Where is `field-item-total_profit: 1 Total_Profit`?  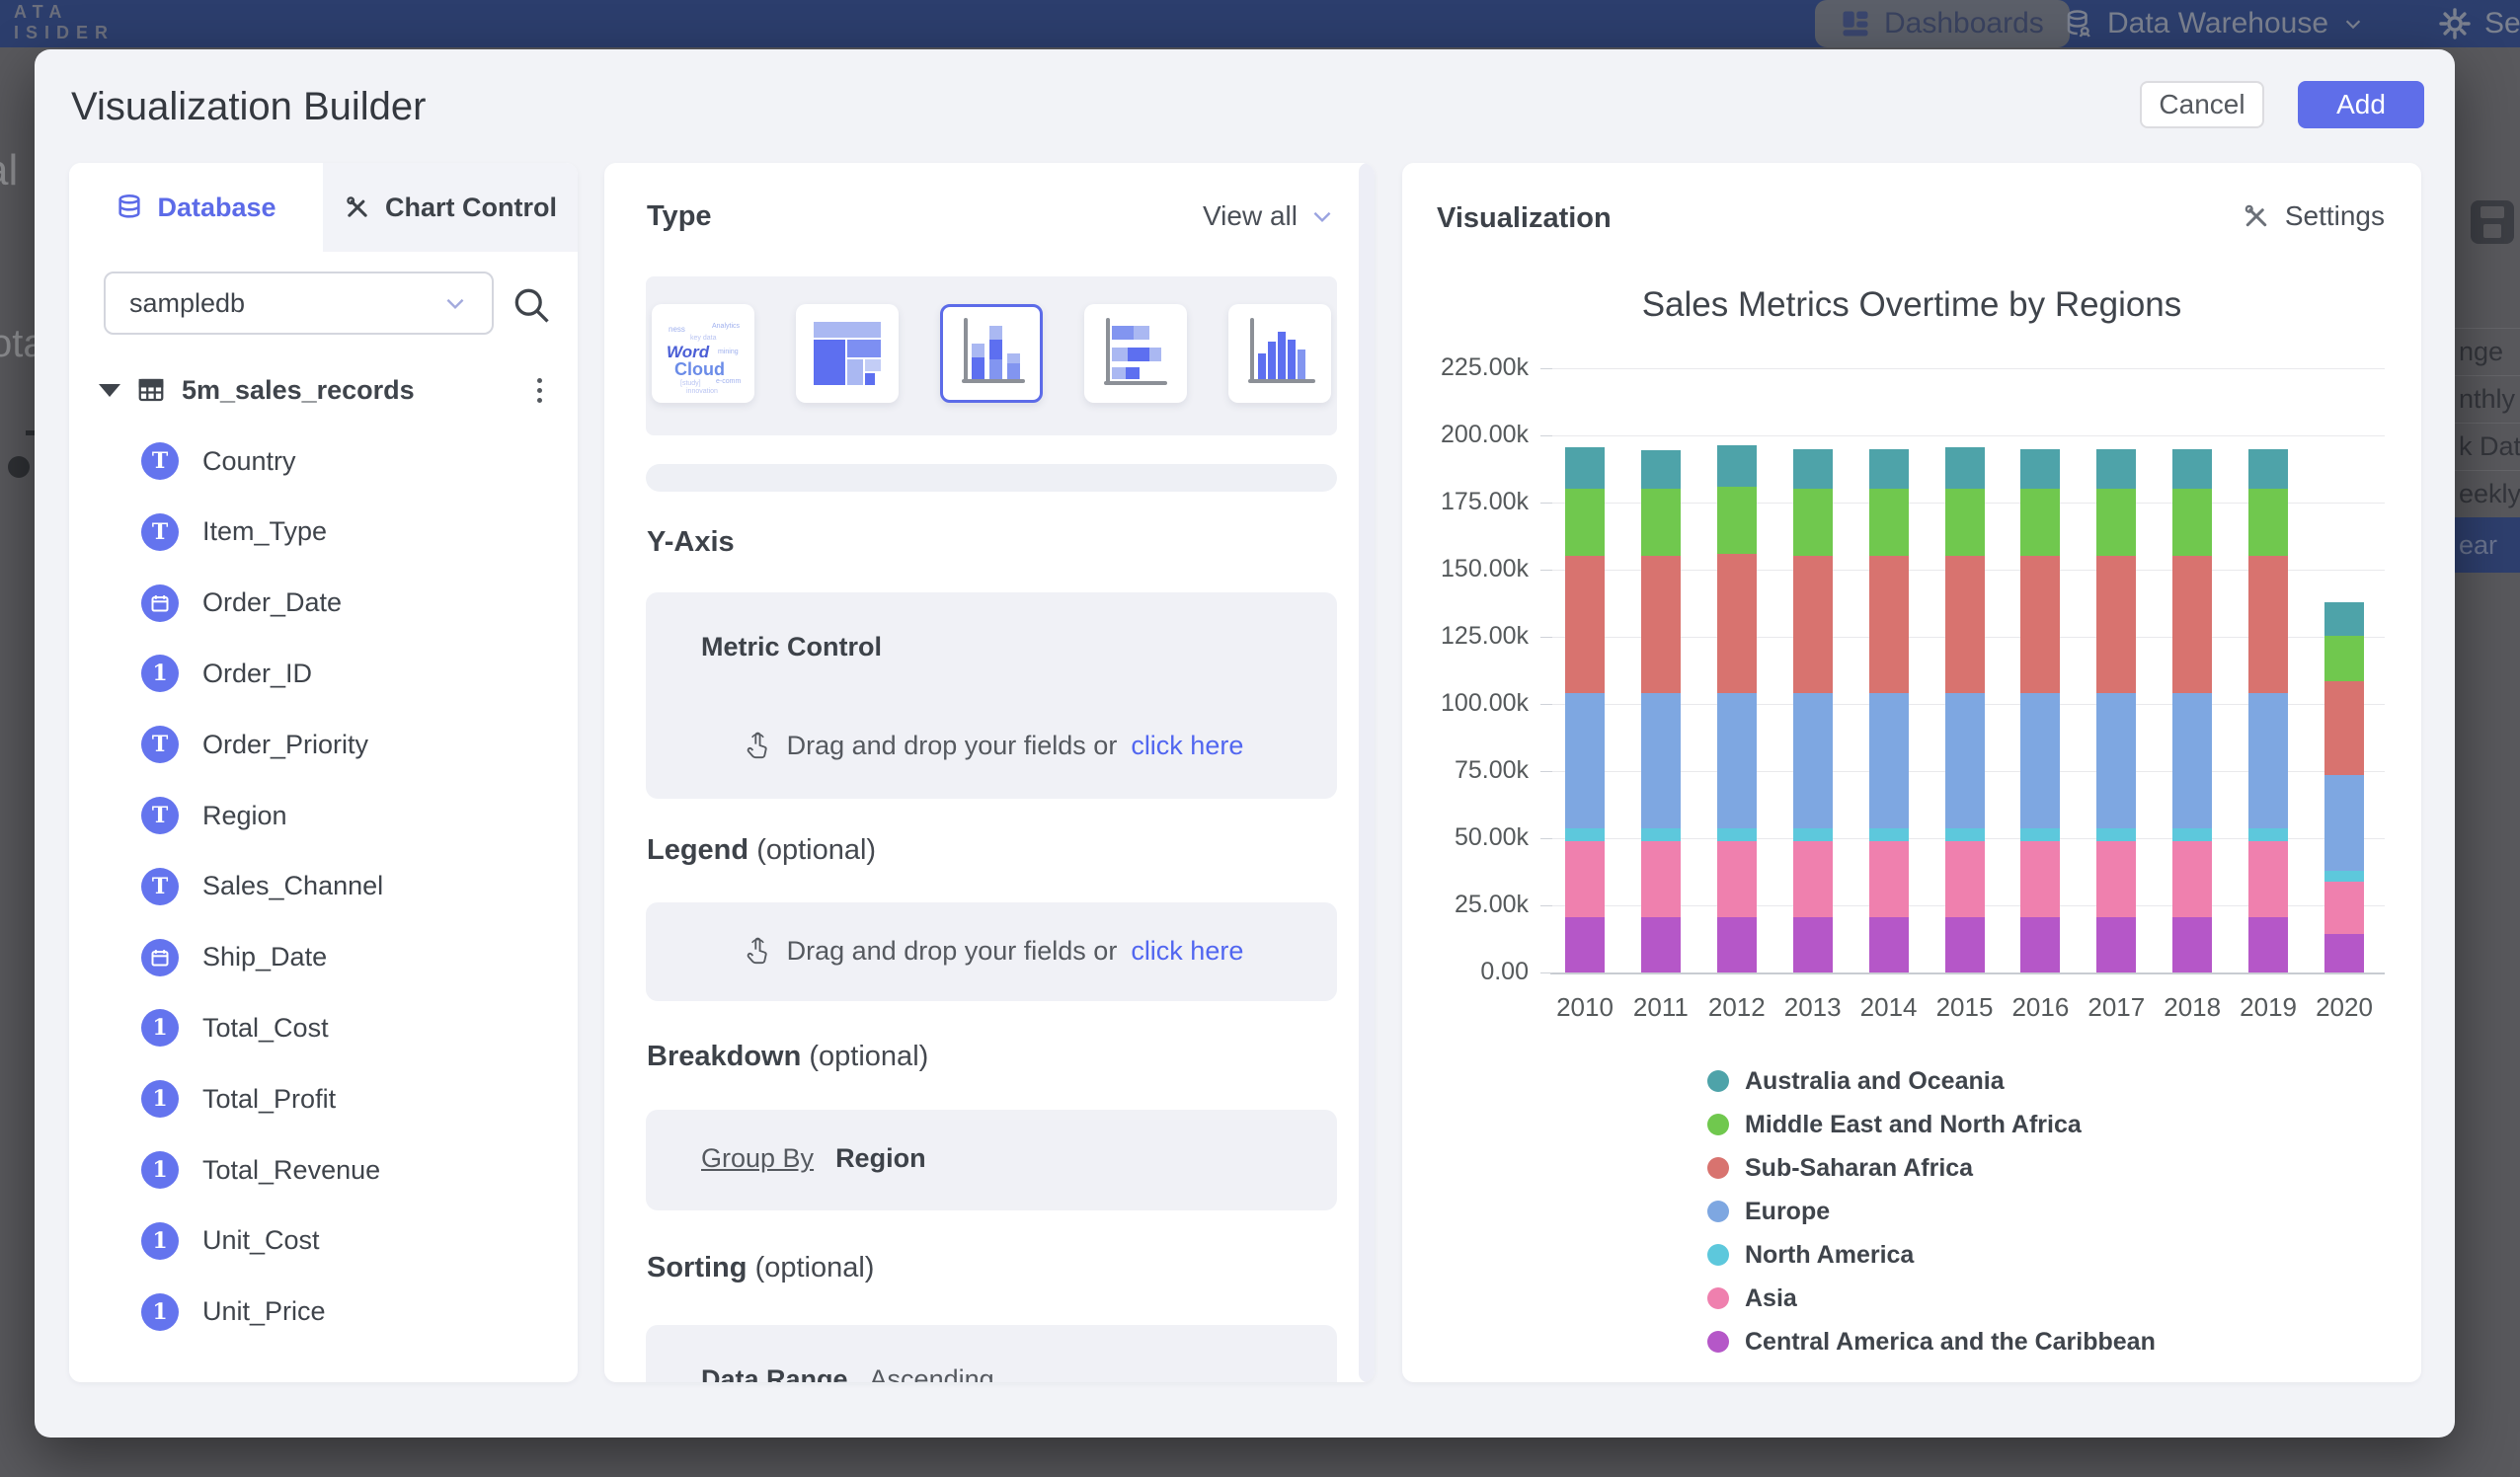 field-item-total_profit: 1 Total_Profit is located at coordinates (238, 1099).